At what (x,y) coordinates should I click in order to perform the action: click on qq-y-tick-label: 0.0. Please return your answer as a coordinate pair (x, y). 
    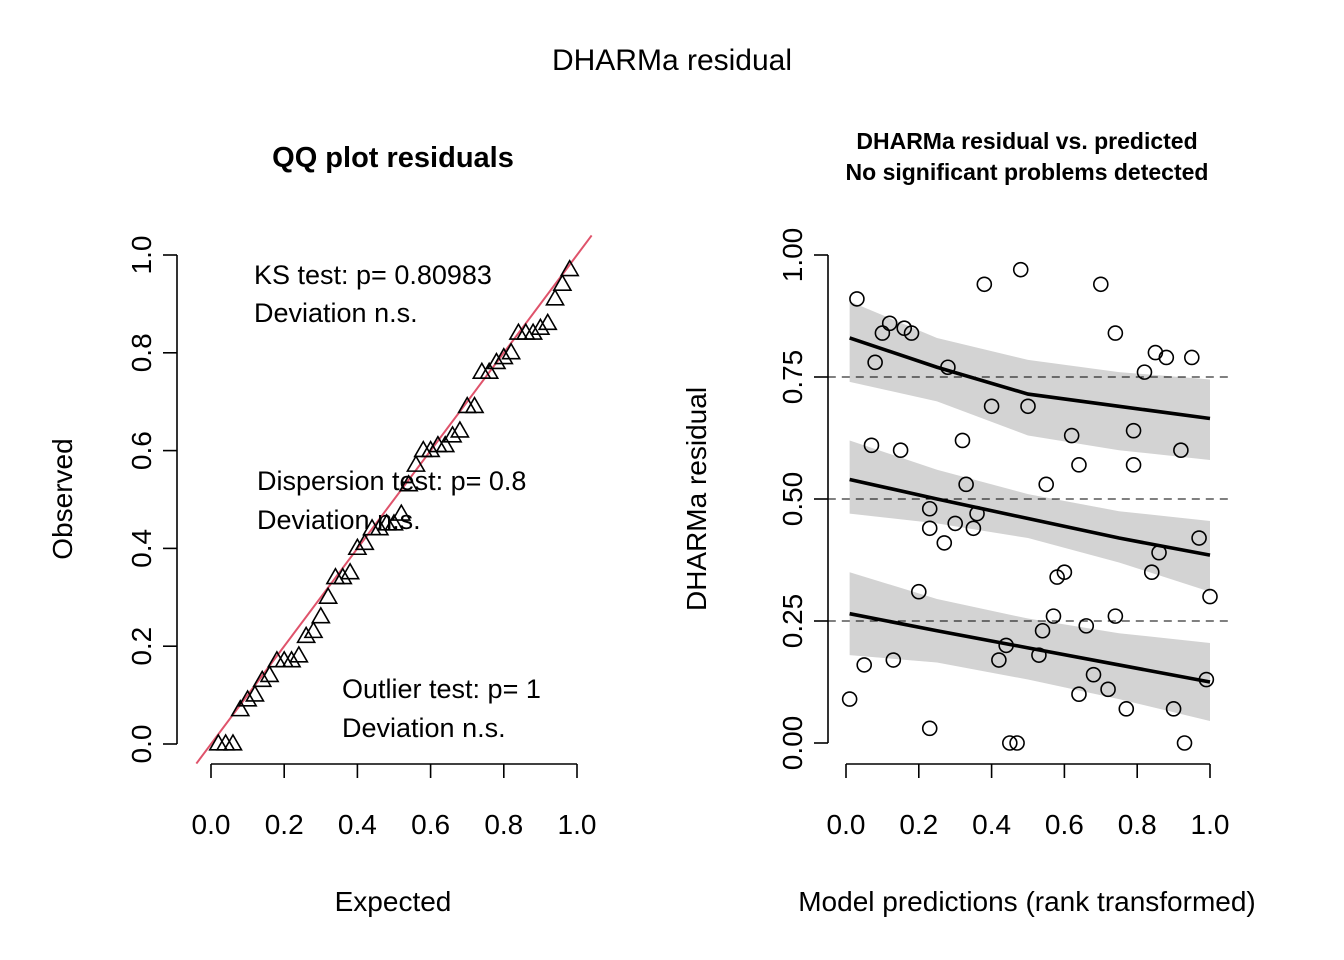
    Looking at the image, I should click on (141, 744).